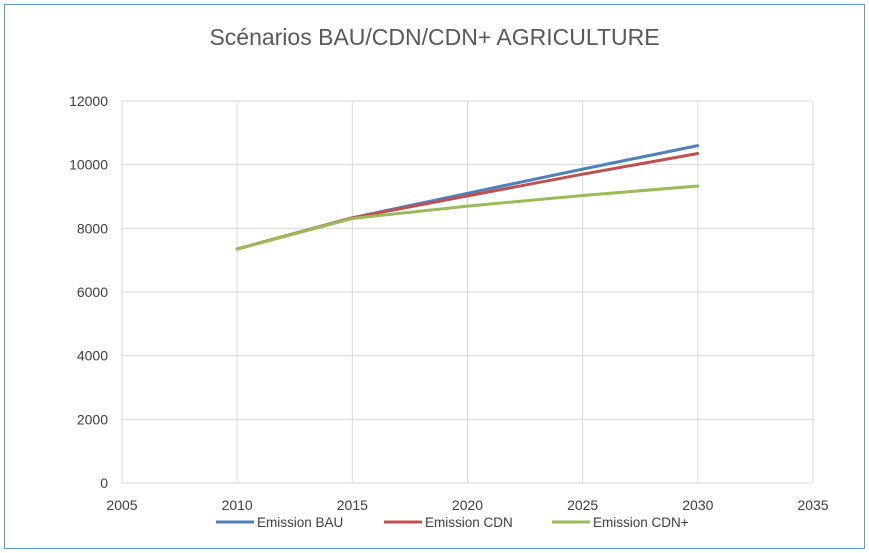 This screenshot has height=553, width=869. I want to click on x-tick-label: 2010, so click(237, 505).